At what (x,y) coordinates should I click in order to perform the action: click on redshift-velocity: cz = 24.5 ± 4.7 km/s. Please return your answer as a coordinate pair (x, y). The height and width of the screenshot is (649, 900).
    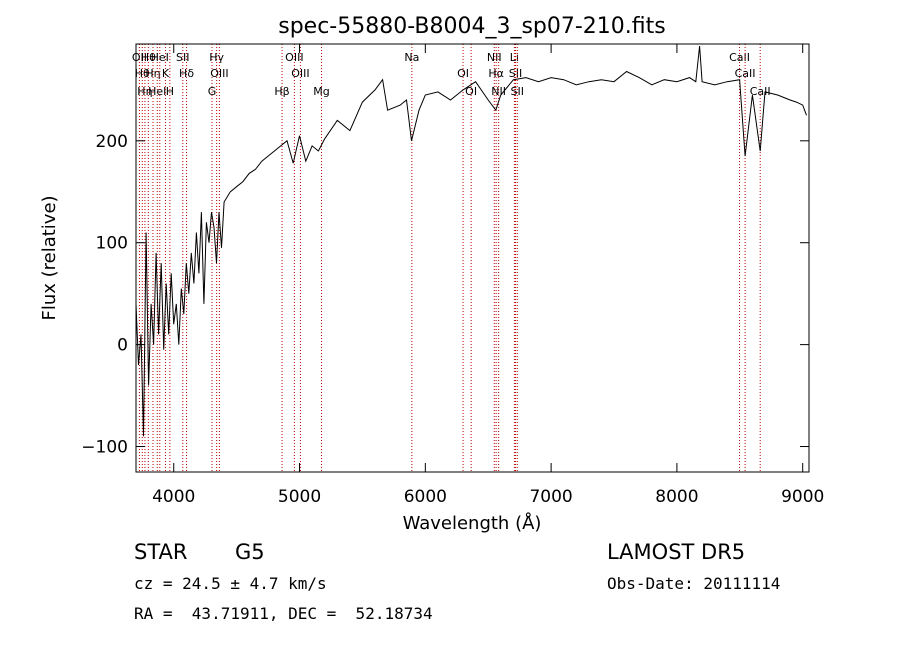
    Looking at the image, I should click on (230, 583).